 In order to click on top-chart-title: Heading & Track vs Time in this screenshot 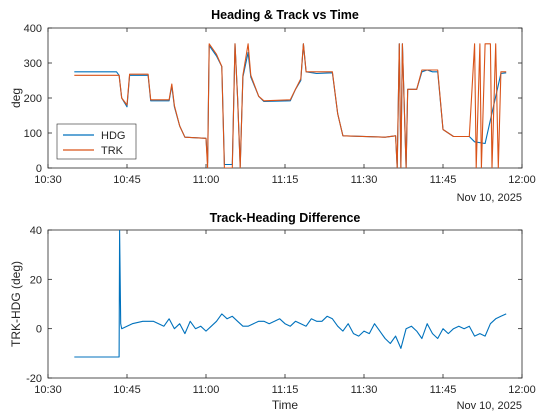, I will do `click(285, 15)`.